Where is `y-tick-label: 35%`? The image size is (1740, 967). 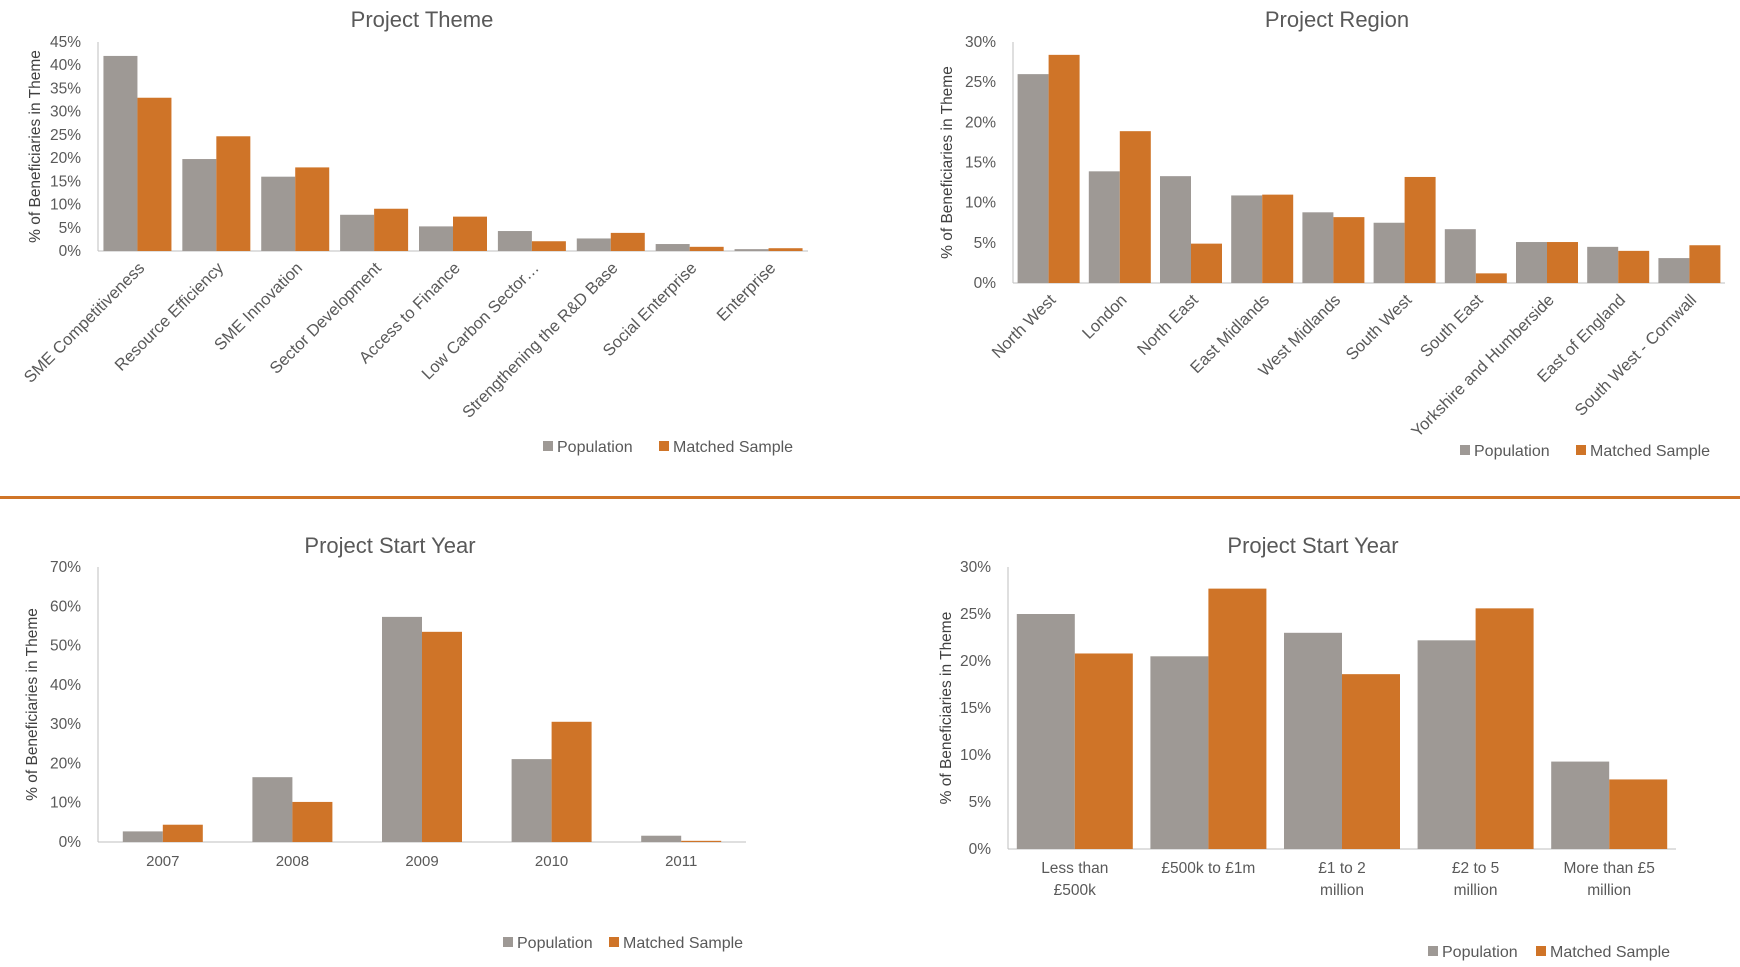 y-tick-label: 35% is located at coordinates (65, 88).